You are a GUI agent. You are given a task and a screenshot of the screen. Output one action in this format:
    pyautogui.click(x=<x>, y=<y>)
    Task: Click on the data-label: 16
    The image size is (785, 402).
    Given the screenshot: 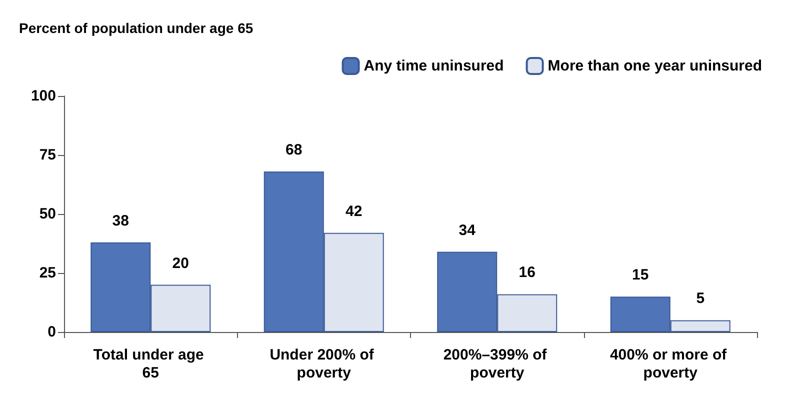 What is the action you would take?
    pyautogui.click(x=527, y=273)
    